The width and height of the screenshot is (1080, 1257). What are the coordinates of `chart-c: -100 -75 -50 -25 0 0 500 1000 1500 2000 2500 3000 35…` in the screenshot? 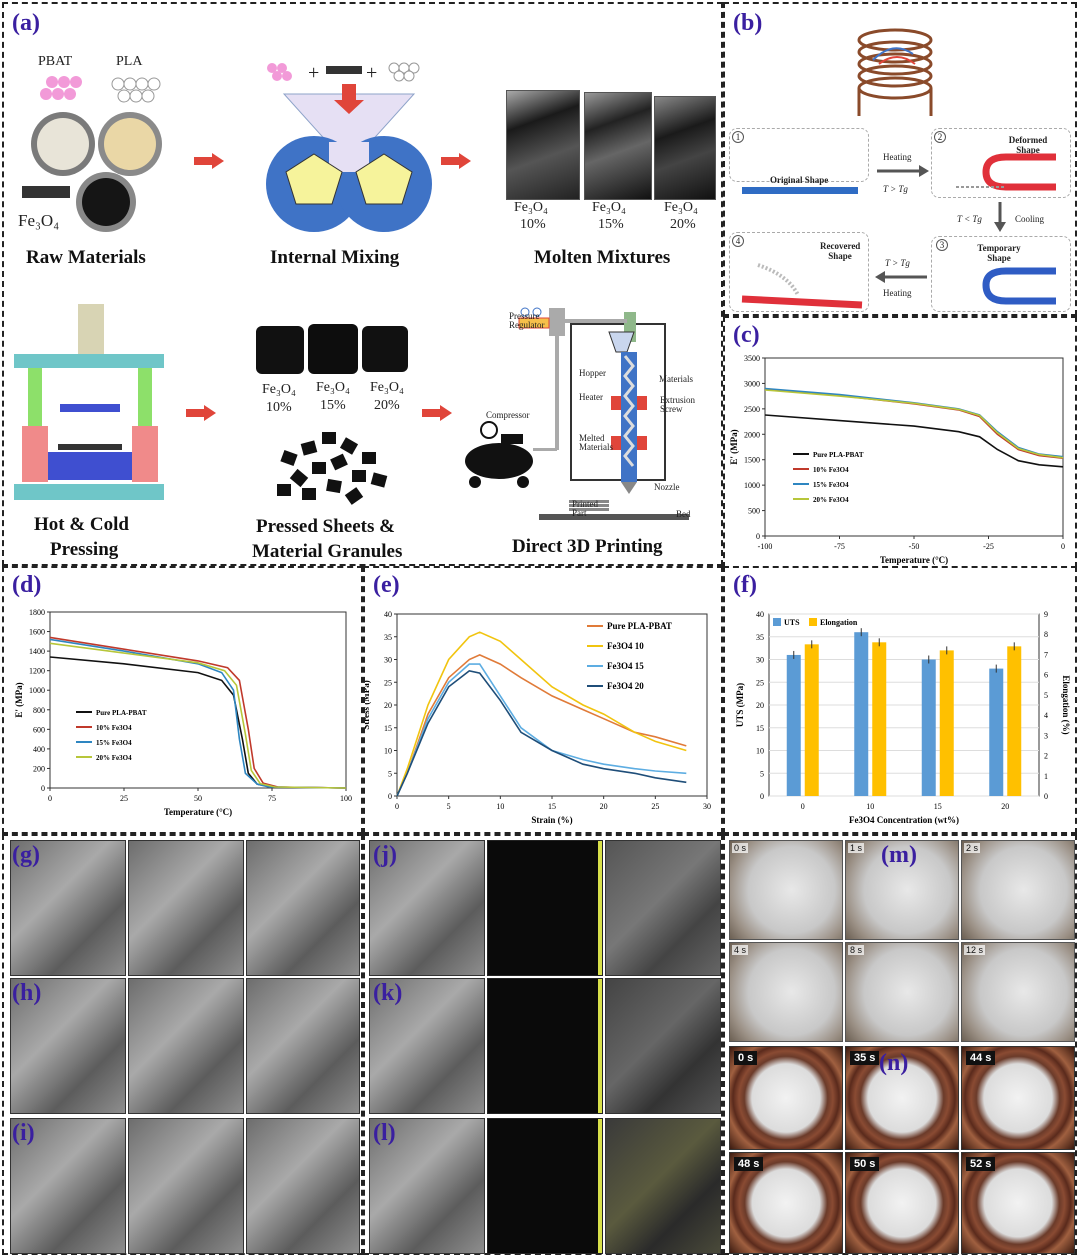 It's located at (897, 459).